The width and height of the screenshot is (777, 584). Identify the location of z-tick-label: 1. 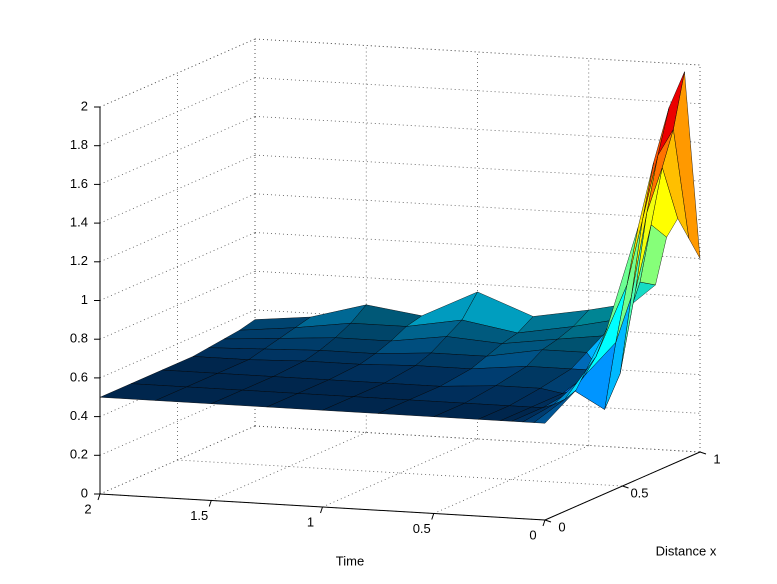
(84, 299).